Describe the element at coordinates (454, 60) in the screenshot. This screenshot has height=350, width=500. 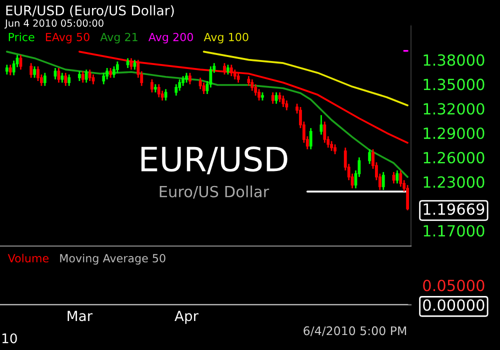
I see `y-tick-label: 1.38000` at that location.